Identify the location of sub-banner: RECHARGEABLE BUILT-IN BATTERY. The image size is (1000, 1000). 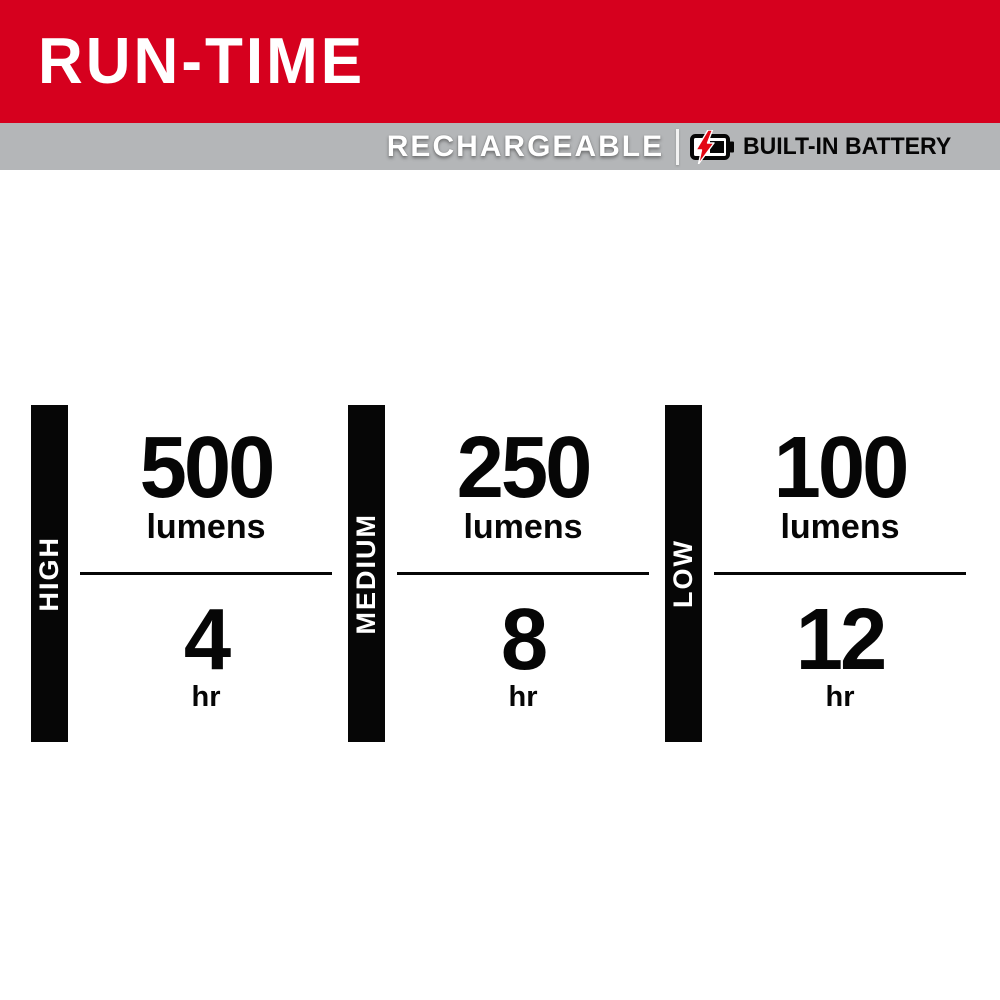
(500, 146).